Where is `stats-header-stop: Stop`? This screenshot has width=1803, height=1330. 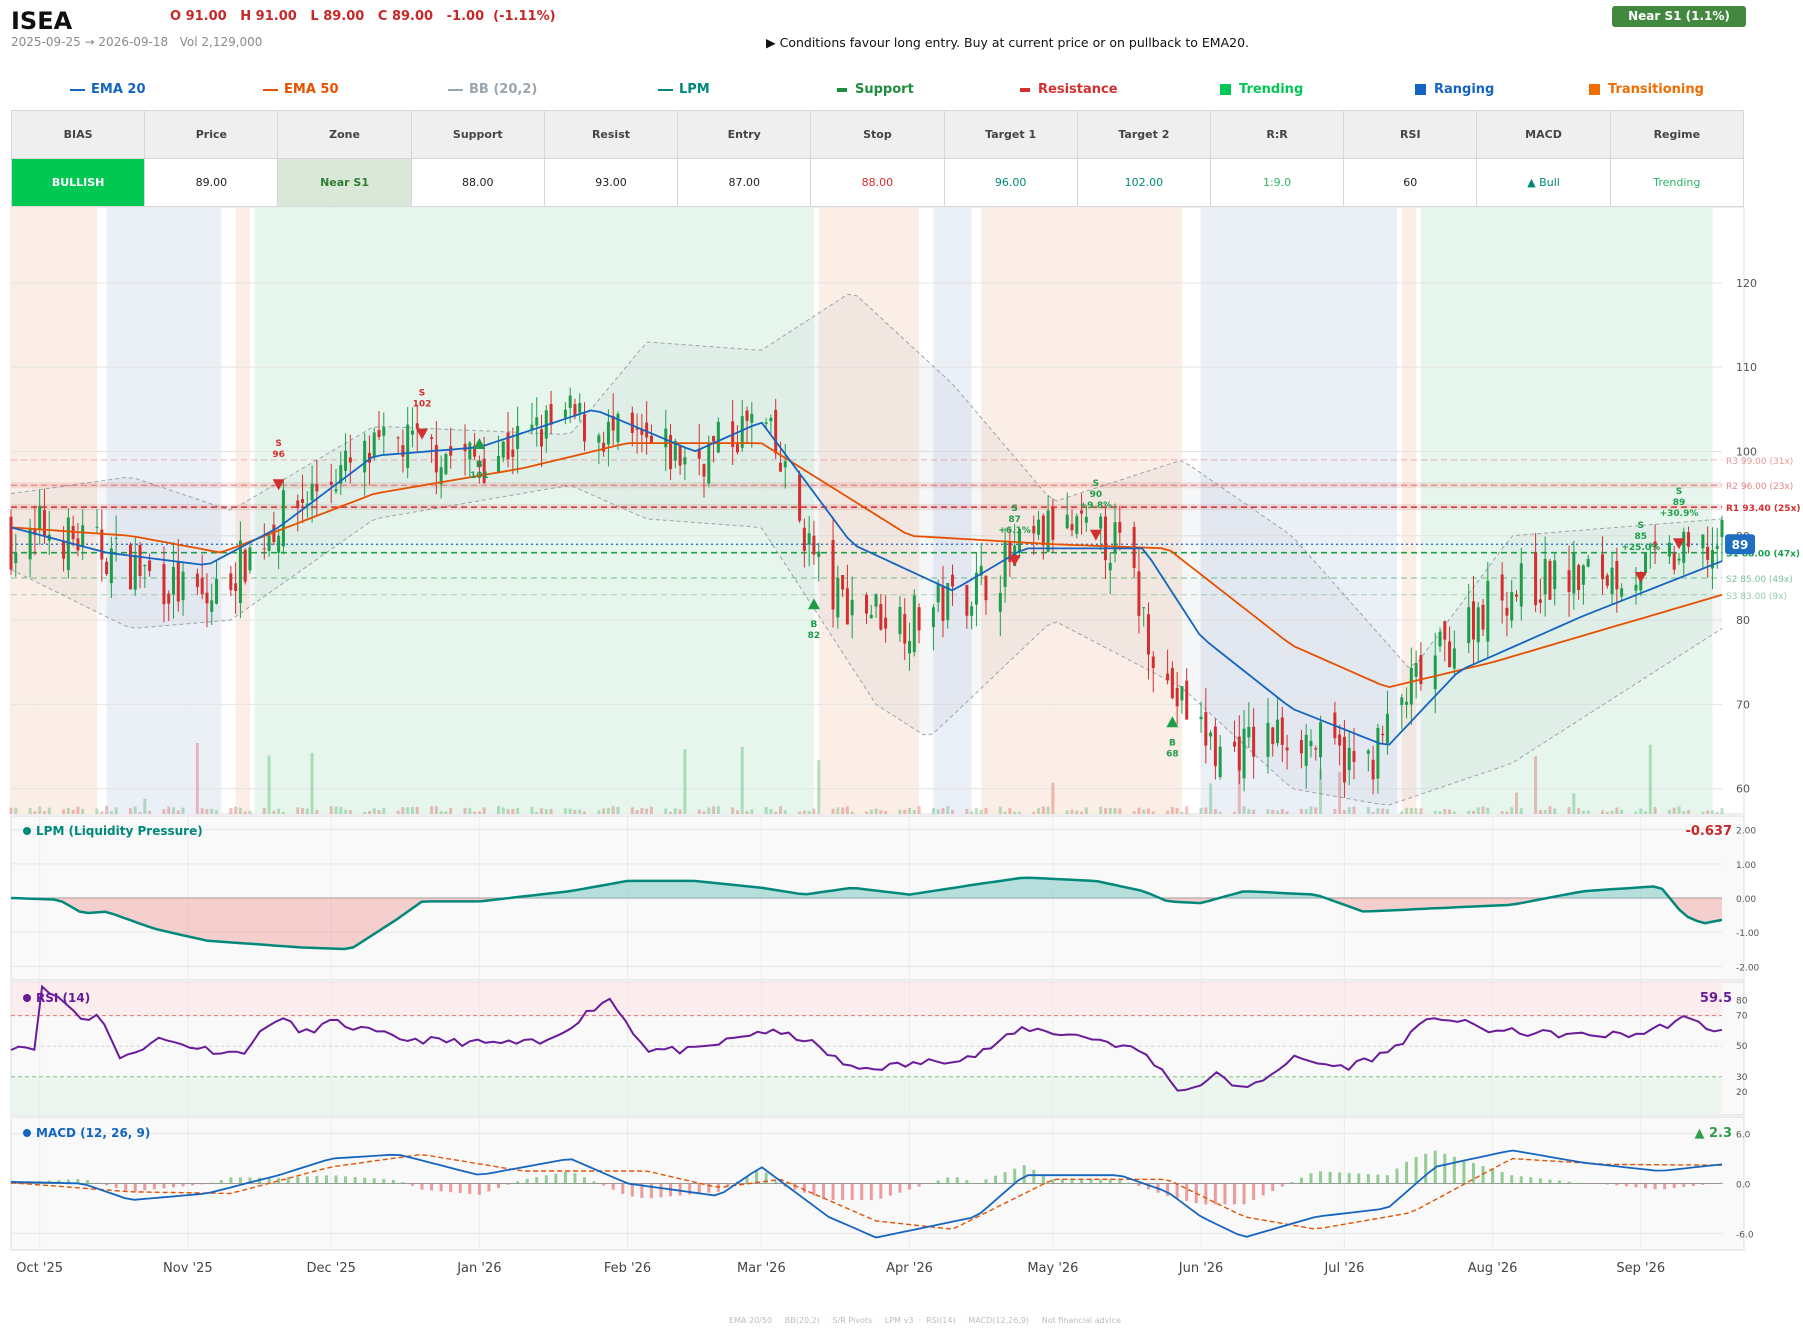
stats-header-stop: Stop is located at coordinates (877, 134).